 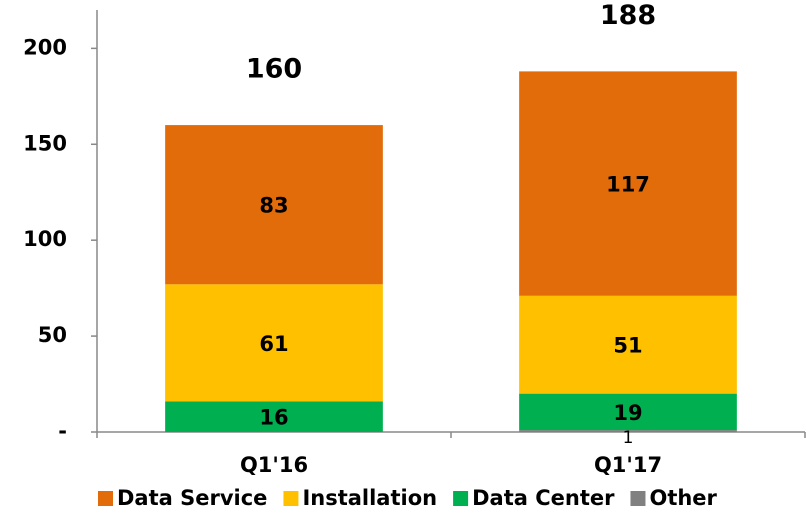 What do you see at coordinates (52, 335) in the screenshot?
I see `y-tick-label: 50` at bounding box center [52, 335].